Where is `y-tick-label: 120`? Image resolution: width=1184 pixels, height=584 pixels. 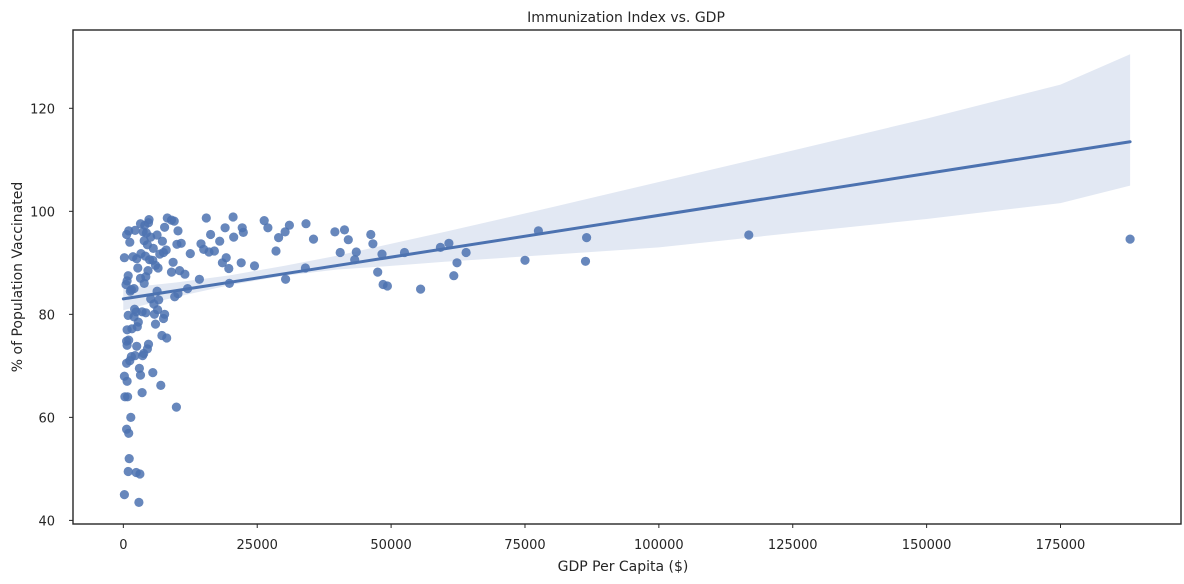 y-tick-label: 120 is located at coordinates (42, 109).